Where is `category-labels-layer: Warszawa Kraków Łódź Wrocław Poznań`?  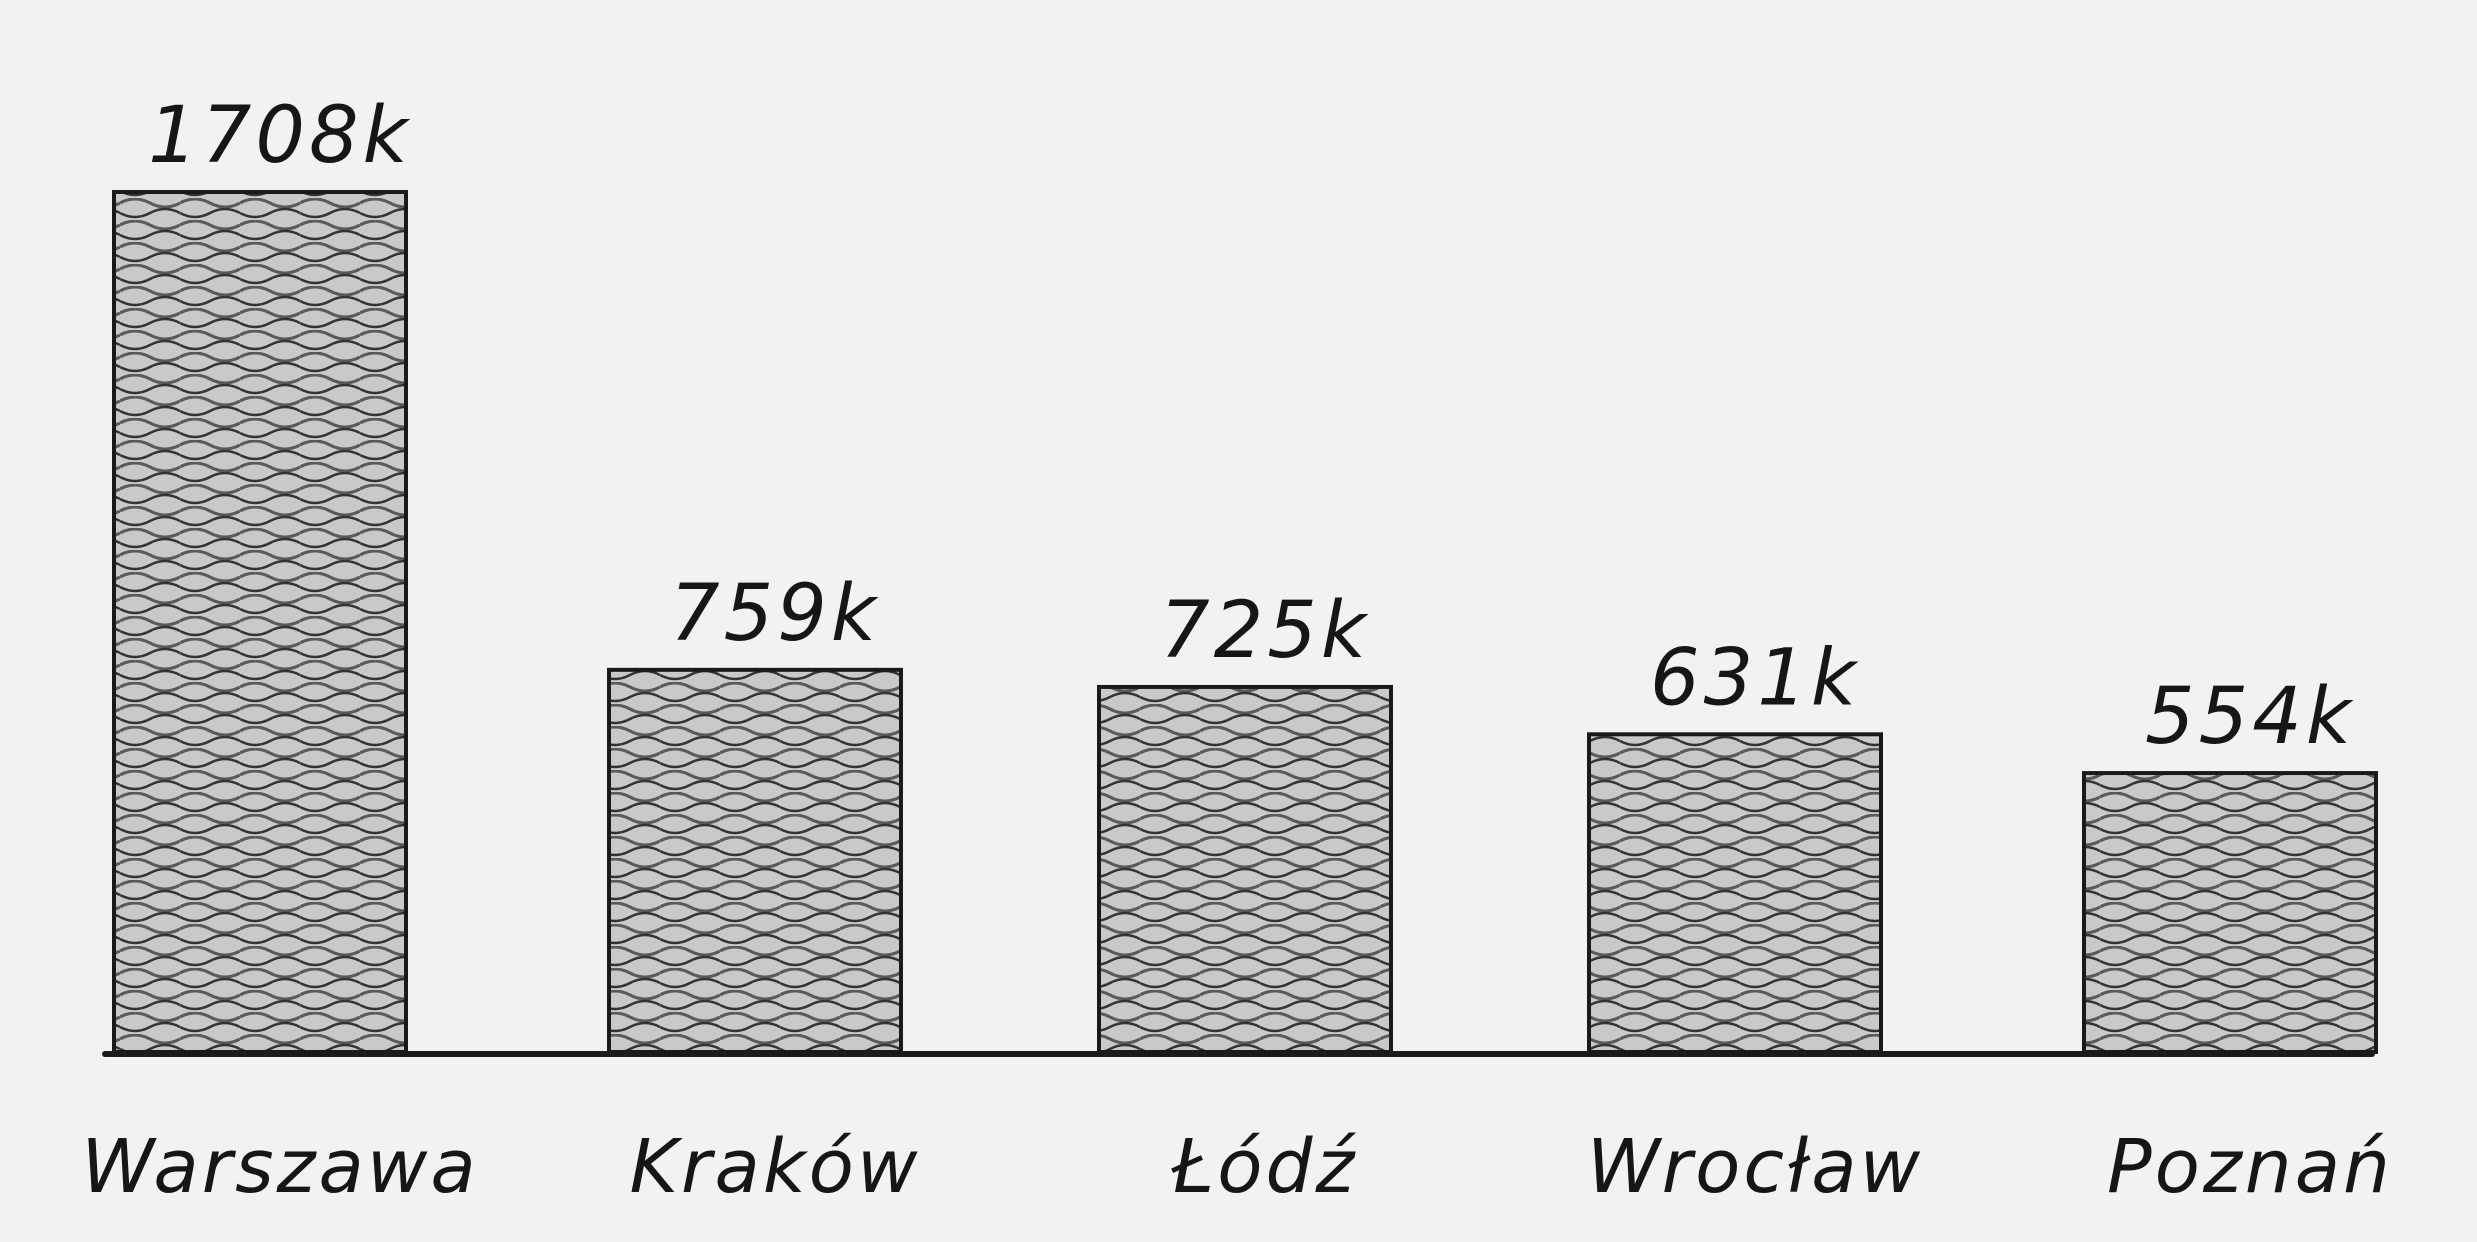 category-labels-layer: Warszawa Kraków Łódź Wrocław Poznań is located at coordinates (1237, 1167).